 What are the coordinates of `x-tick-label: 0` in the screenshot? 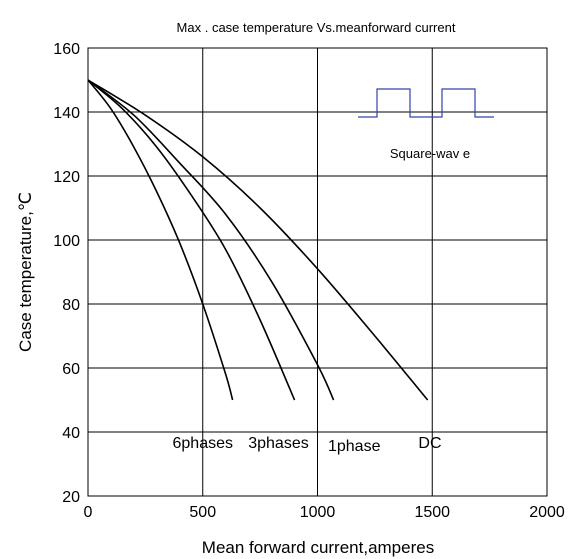 It's located at (88, 512).